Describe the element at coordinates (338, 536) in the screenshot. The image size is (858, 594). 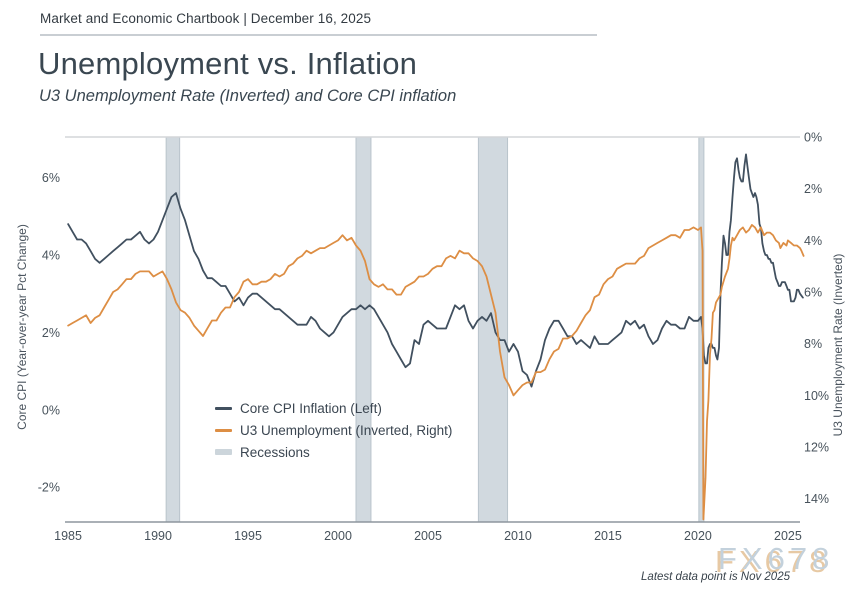
I see `x-axis-tick-label: 2000` at that location.